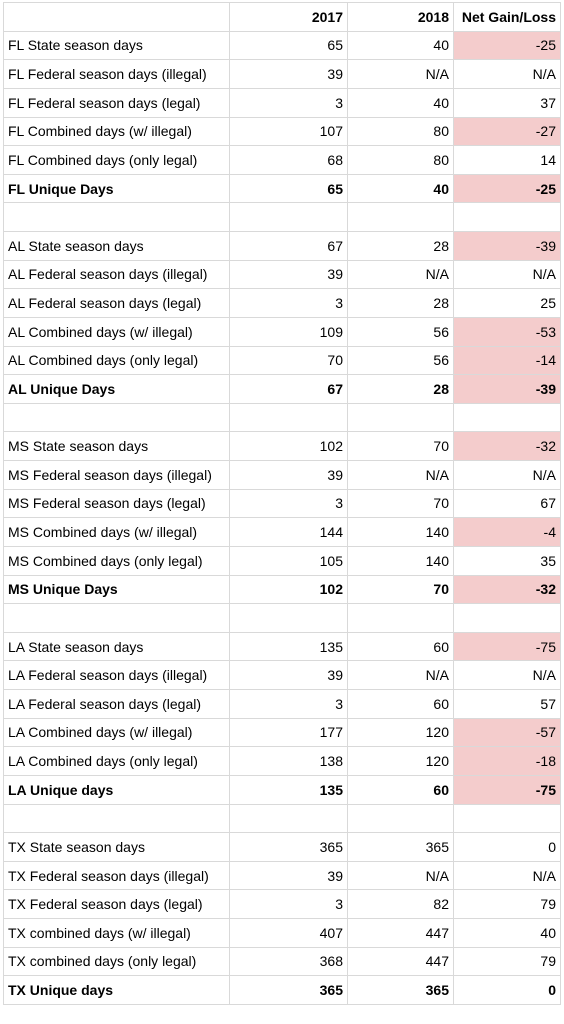 This screenshot has height=1024, width=564. I want to click on row-label-cell: MS Federal season days (illegal), so click(116, 475).